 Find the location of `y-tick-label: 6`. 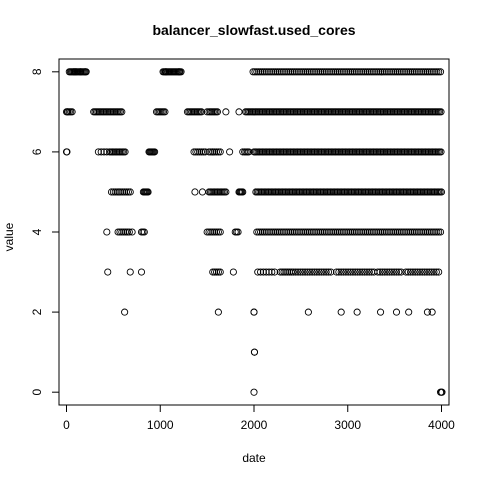

y-tick-label: 6 is located at coordinates (37, 151).